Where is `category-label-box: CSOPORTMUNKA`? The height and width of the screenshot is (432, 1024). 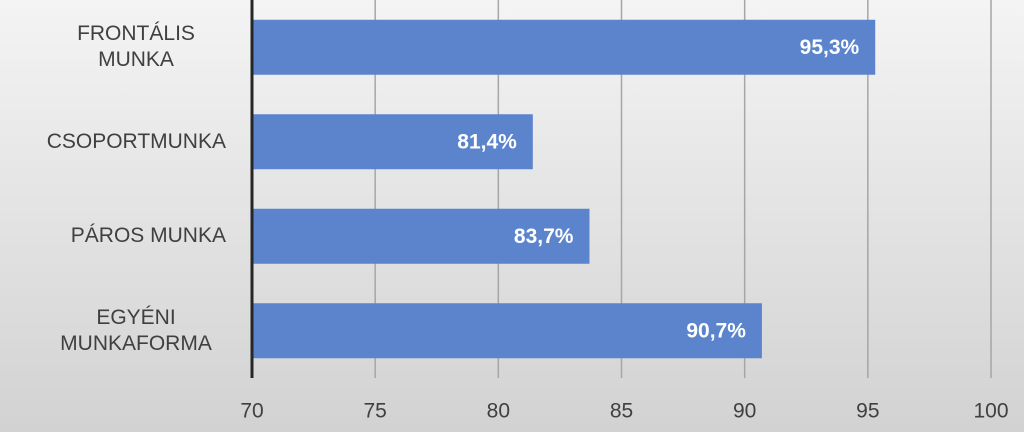
category-label-box: CSOPORTMUNKA is located at coordinates (113, 142).